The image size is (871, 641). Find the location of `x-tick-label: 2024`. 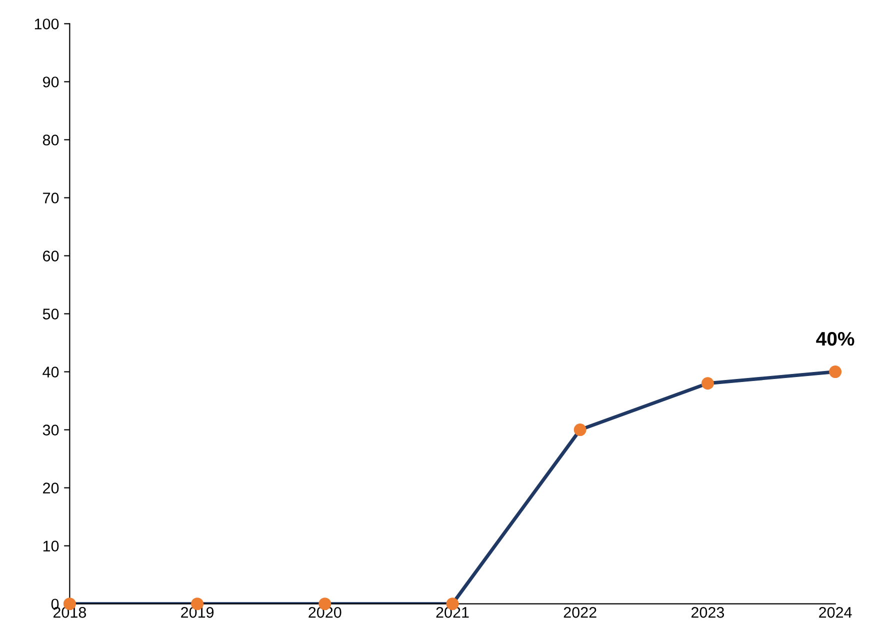

x-tick-label: 2024 is located at coordinates (835, 612).